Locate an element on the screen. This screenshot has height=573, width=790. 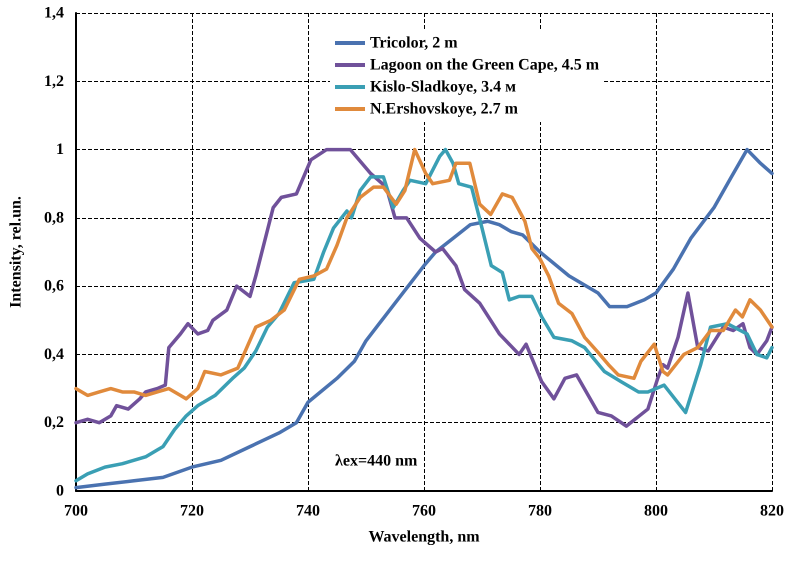
x-tick-label: 720 is located at coordinates (192, 511).